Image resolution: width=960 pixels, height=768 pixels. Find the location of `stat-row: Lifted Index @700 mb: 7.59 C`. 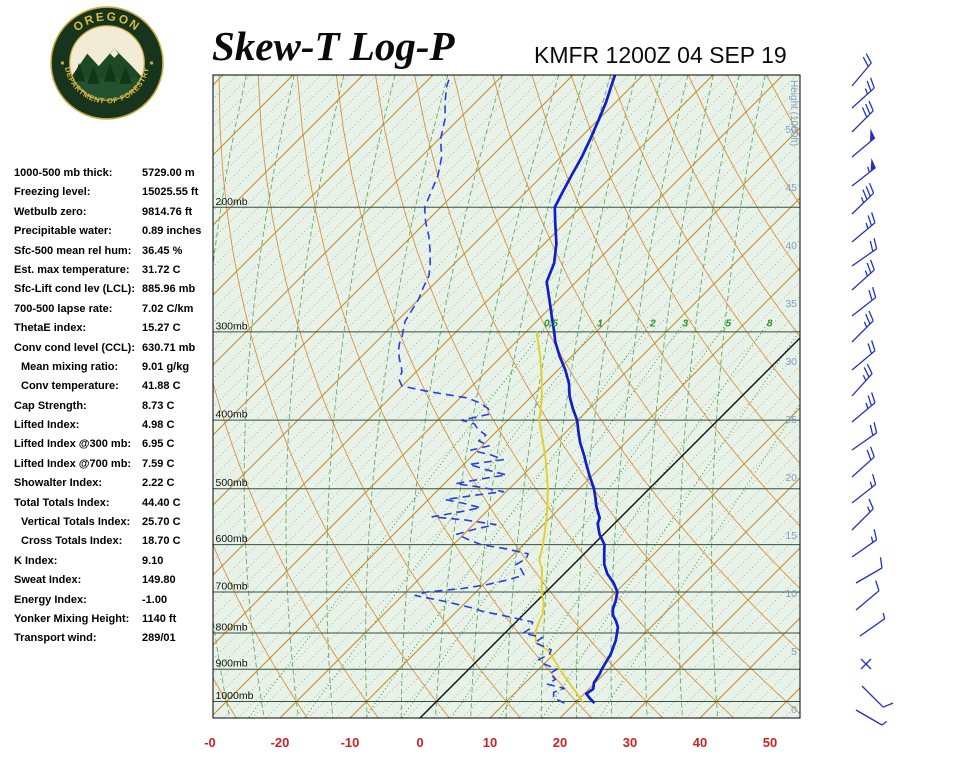

stat-row: Lifted Index @700 mb: 7.59 C is located at coordinates (116, 467).